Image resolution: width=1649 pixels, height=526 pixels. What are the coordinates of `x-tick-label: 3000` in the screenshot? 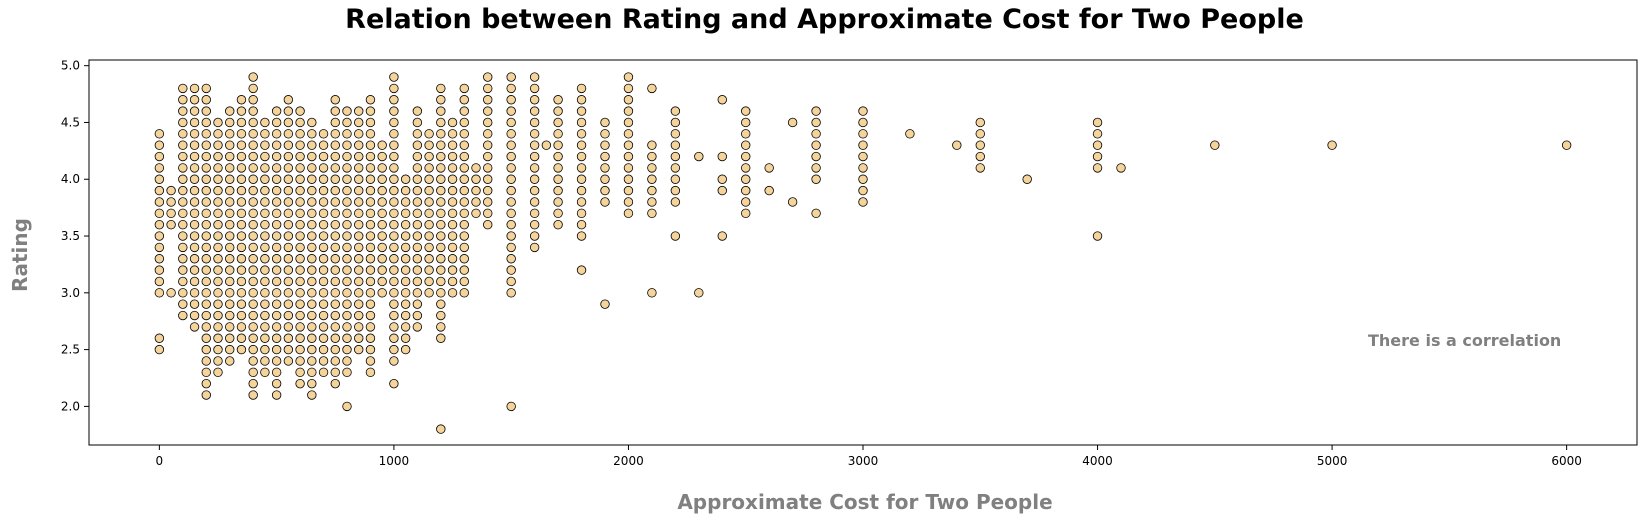 It's located at (863, 461).